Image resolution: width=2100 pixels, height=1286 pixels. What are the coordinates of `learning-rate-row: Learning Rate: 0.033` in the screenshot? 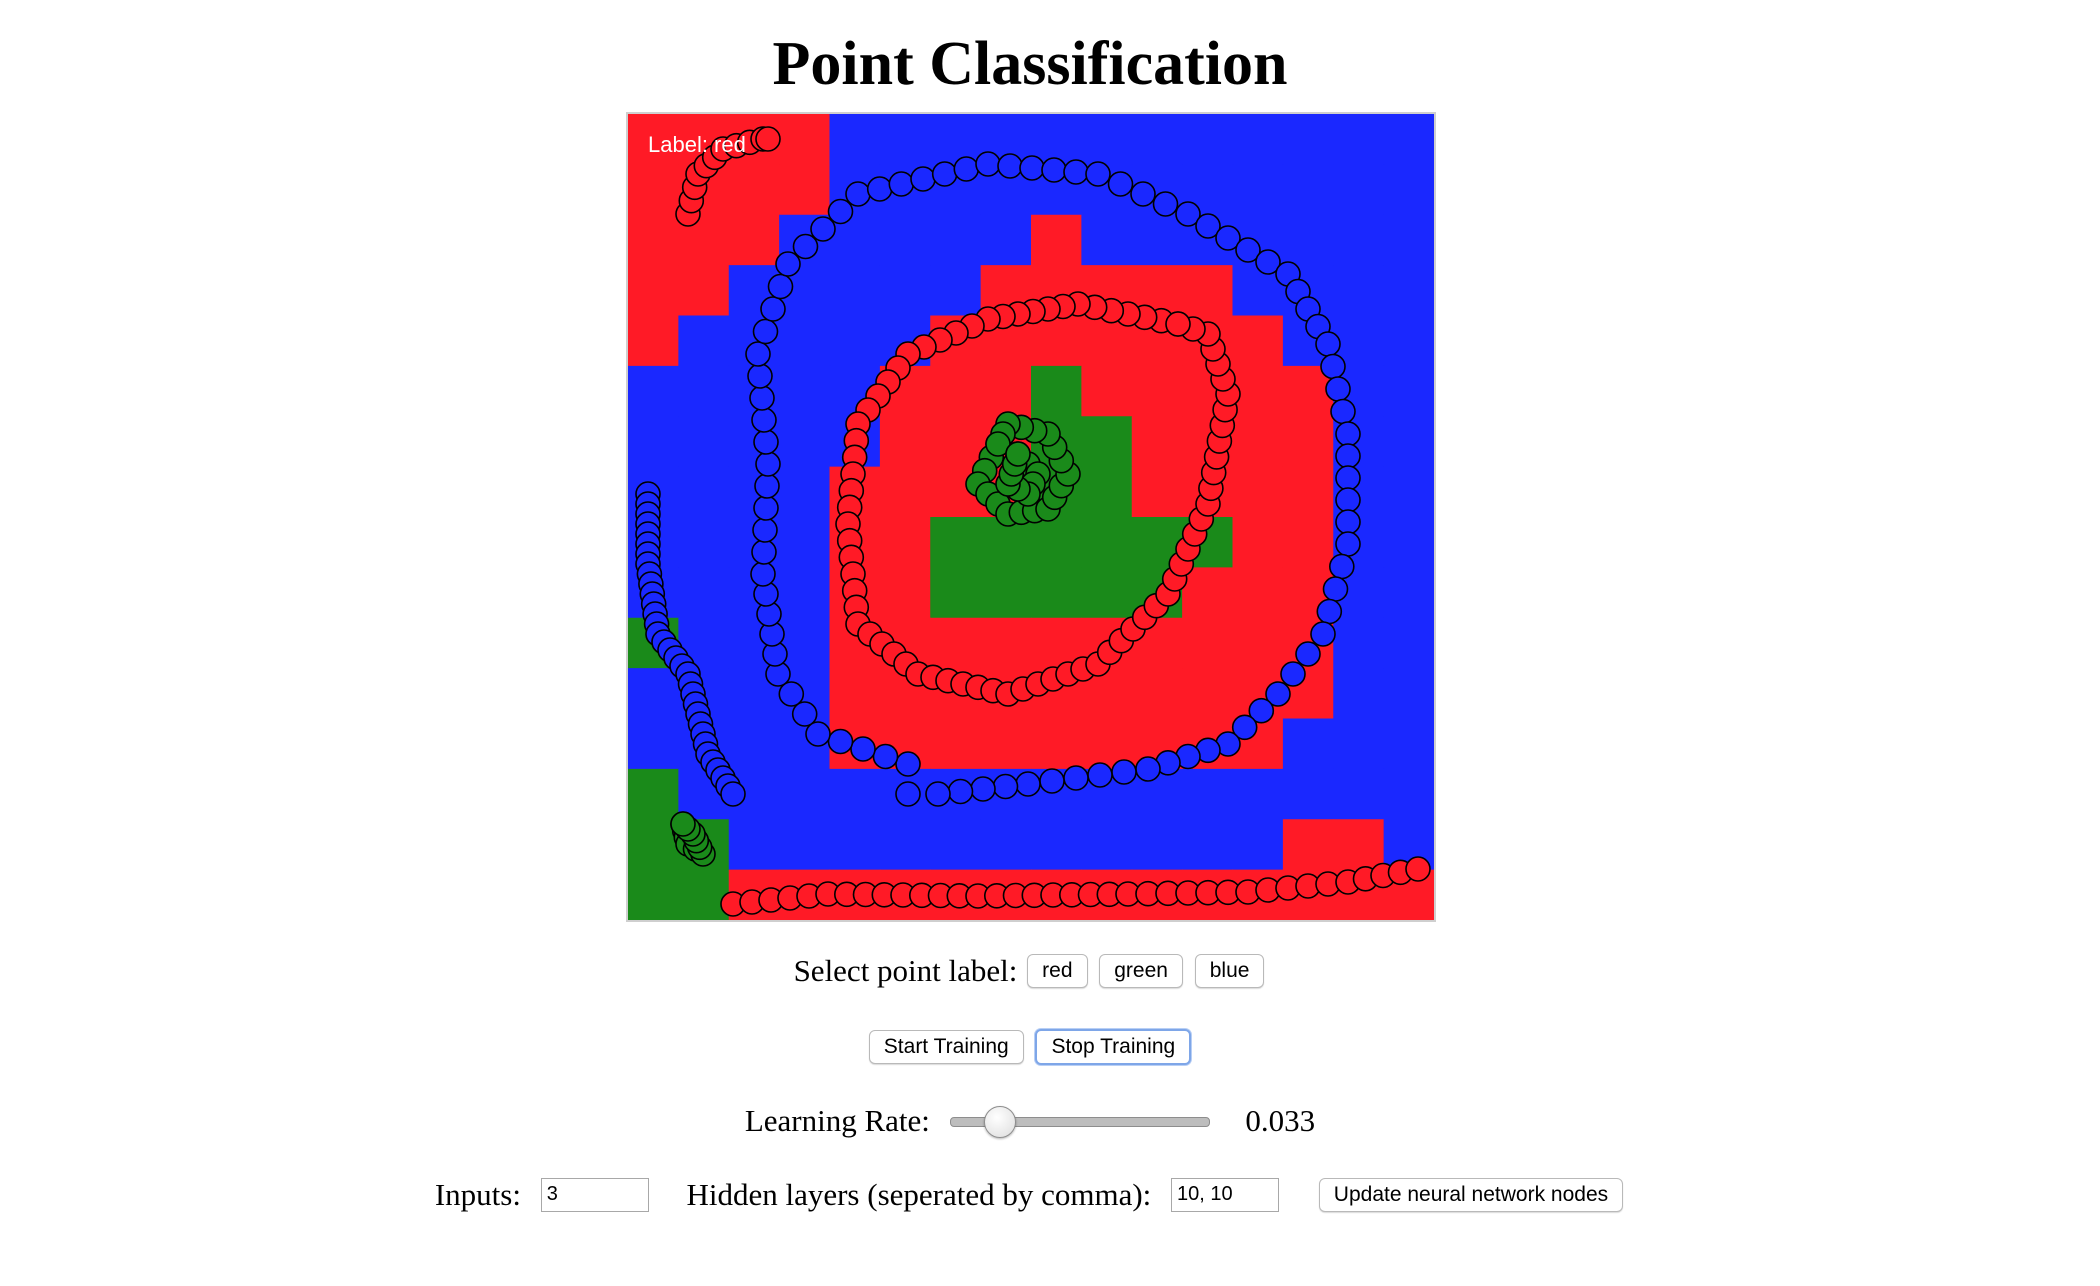 It's located at (1030, 1119).